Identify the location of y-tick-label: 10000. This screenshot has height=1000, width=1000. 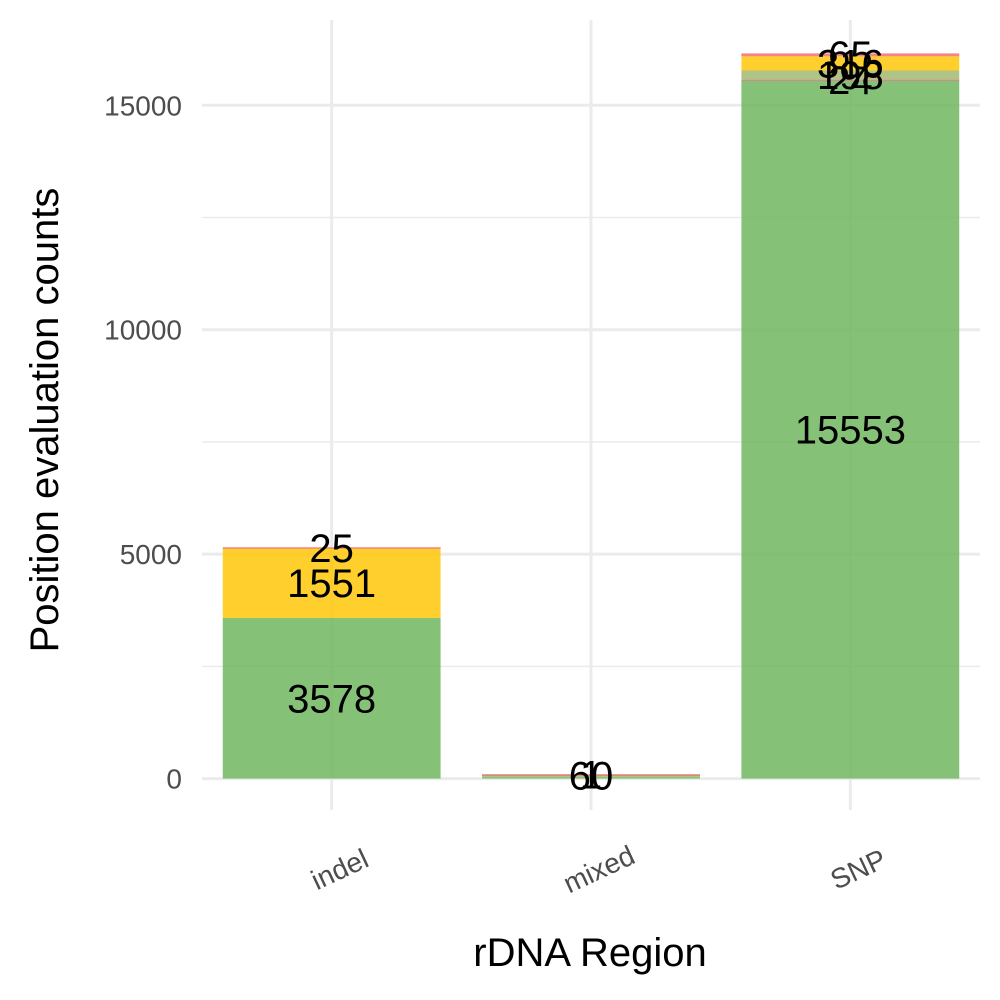
(143, 330).